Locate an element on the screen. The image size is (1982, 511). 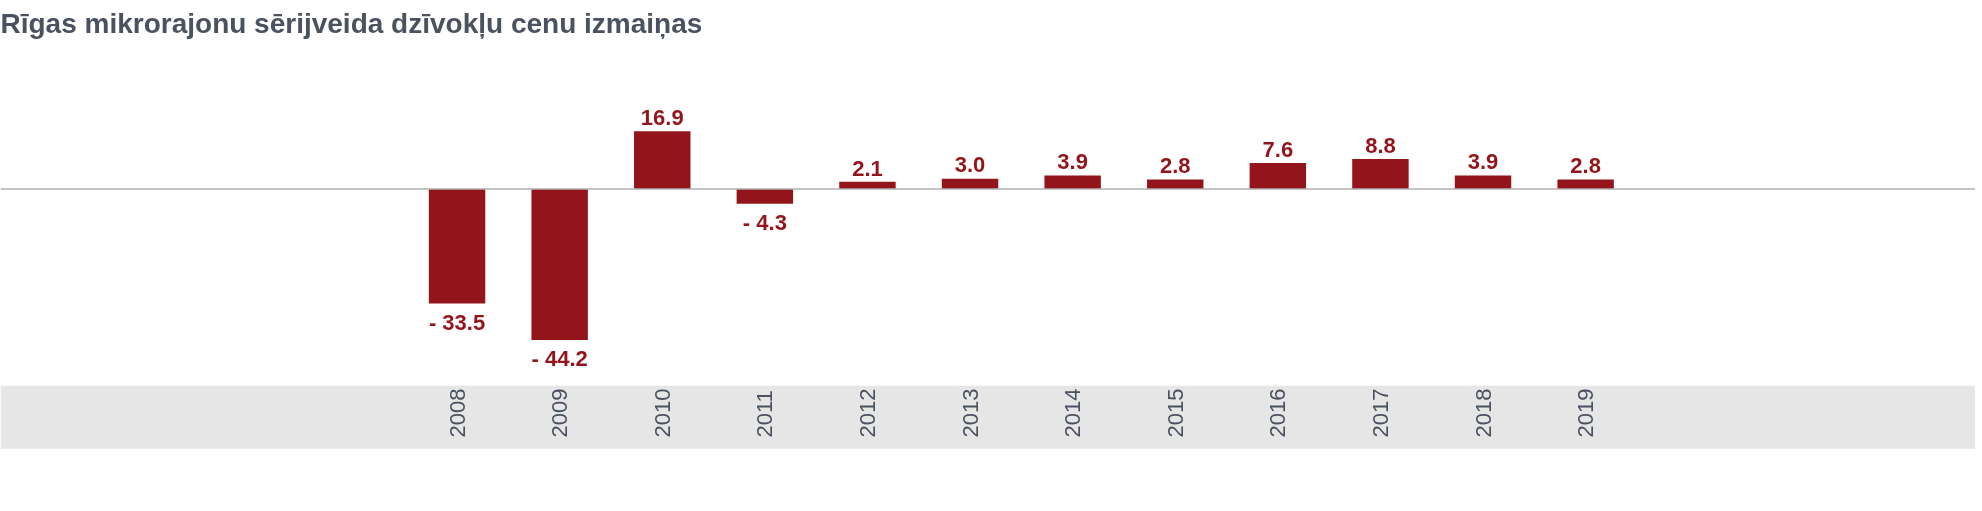
data-label: 8.8 is located at coordinates (1380, 145).